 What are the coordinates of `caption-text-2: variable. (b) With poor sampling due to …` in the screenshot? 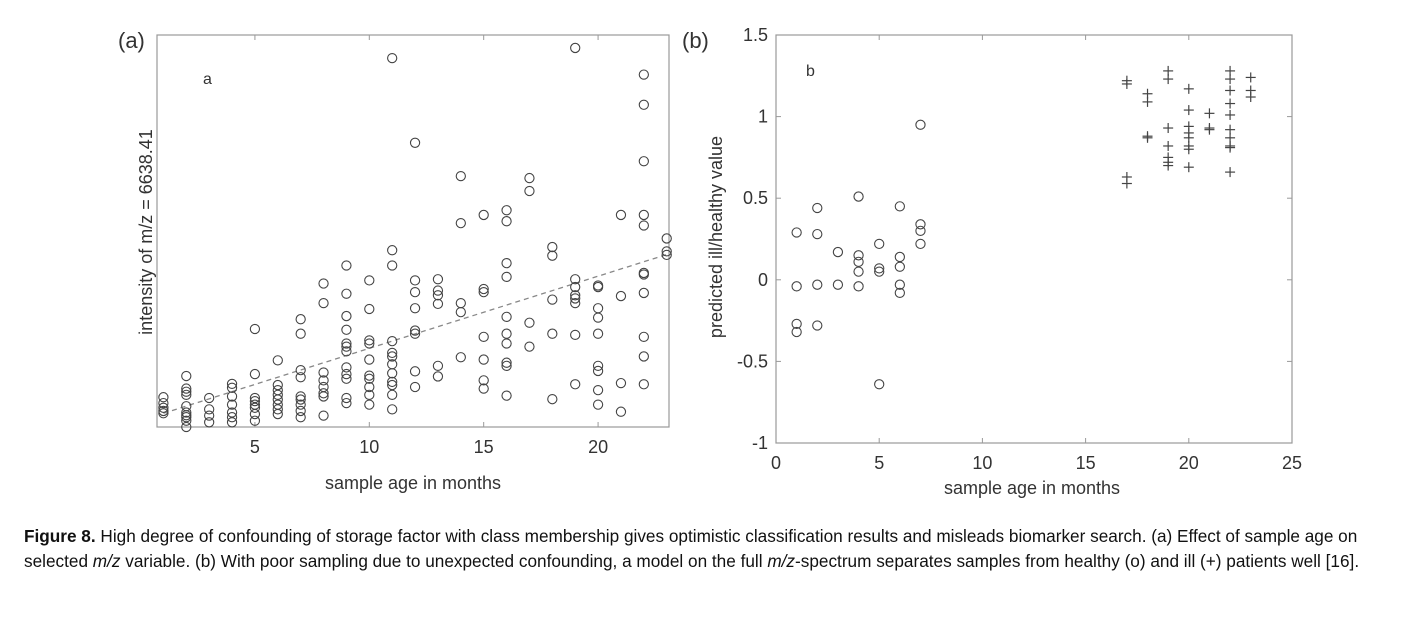 It's located at (444, 561).